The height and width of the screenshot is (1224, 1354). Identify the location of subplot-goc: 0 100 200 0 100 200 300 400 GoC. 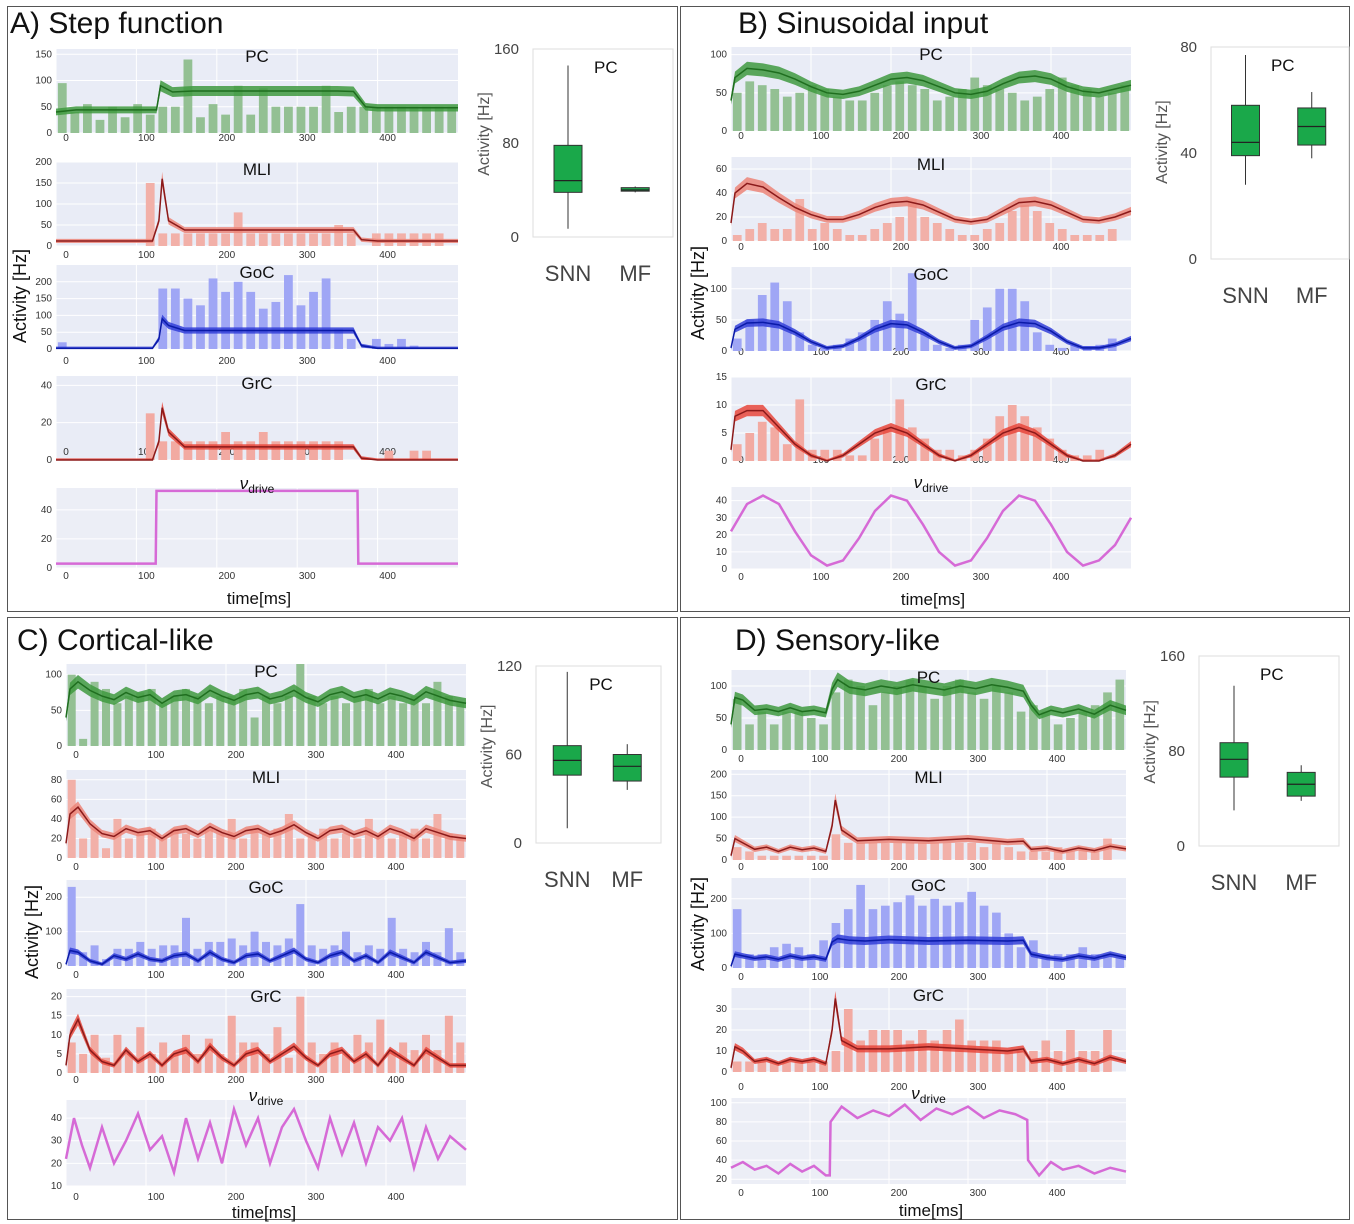
(918, 929).